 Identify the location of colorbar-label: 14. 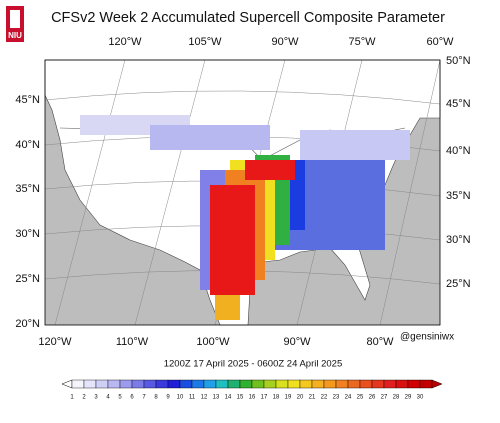
(228, 398).